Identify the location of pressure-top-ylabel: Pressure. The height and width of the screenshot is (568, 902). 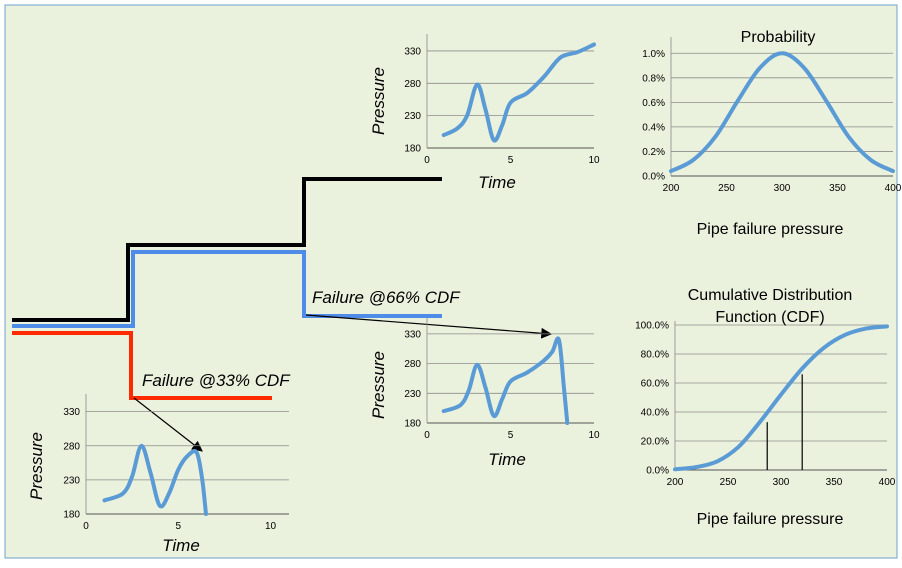
(378, 101).